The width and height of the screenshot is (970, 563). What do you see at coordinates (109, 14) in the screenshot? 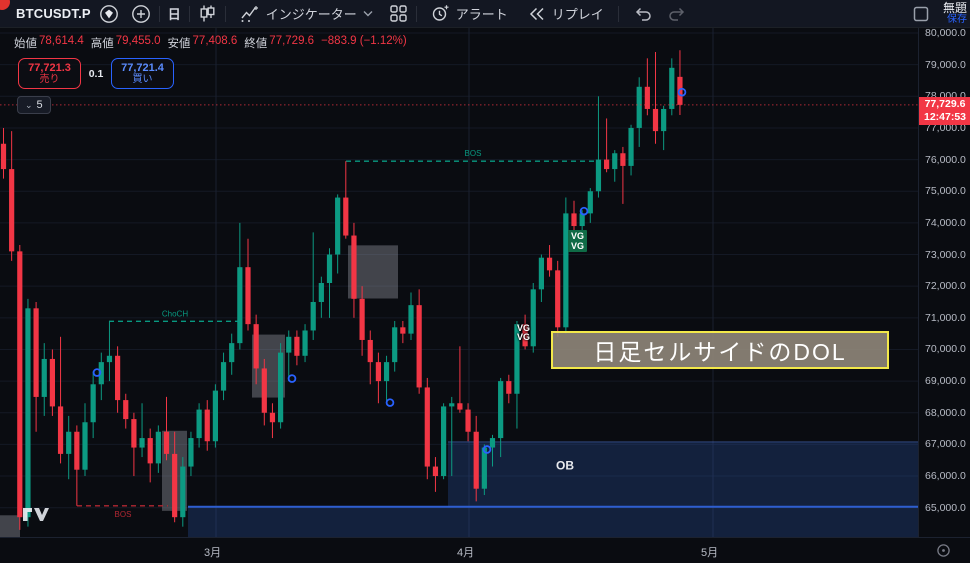
I see `symbol-gem-icon` at bounding box center [109, 14].